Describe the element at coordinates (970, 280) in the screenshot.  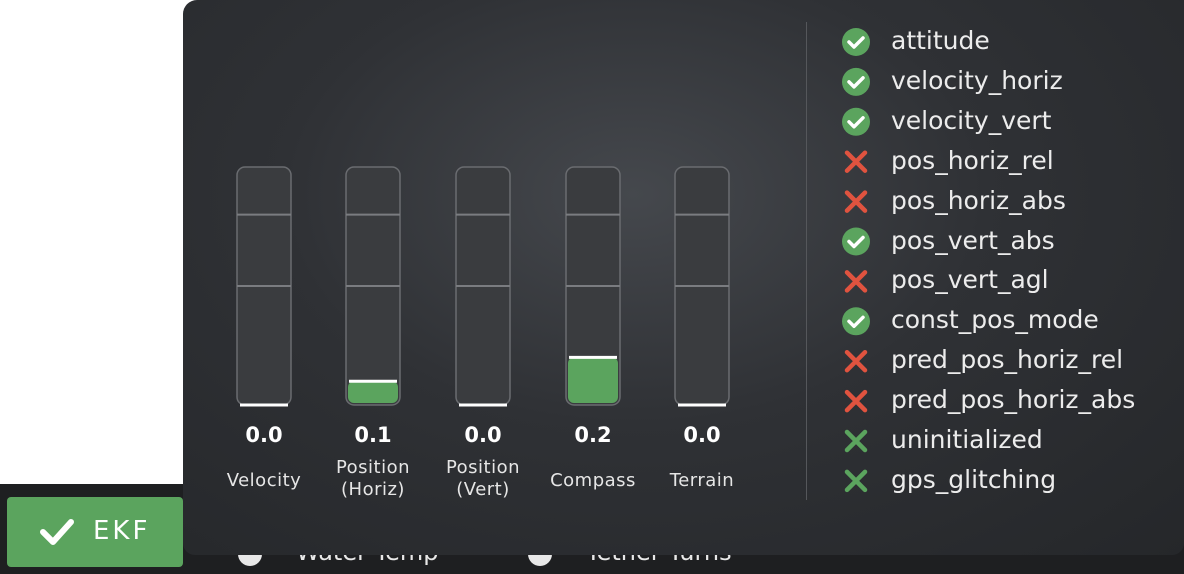
I see `flag-label: pos_vert_agl` at that location.